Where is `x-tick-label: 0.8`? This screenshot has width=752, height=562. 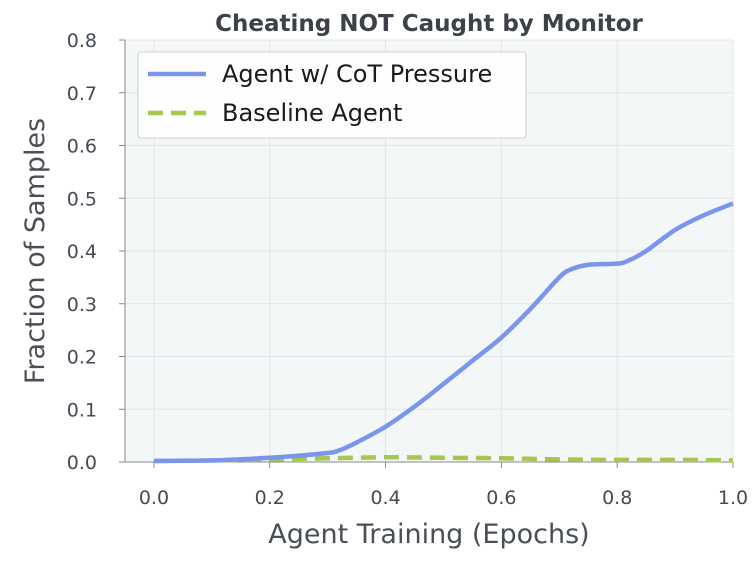
x-tick-label: 0.8 is located at coordinates (617, 498).